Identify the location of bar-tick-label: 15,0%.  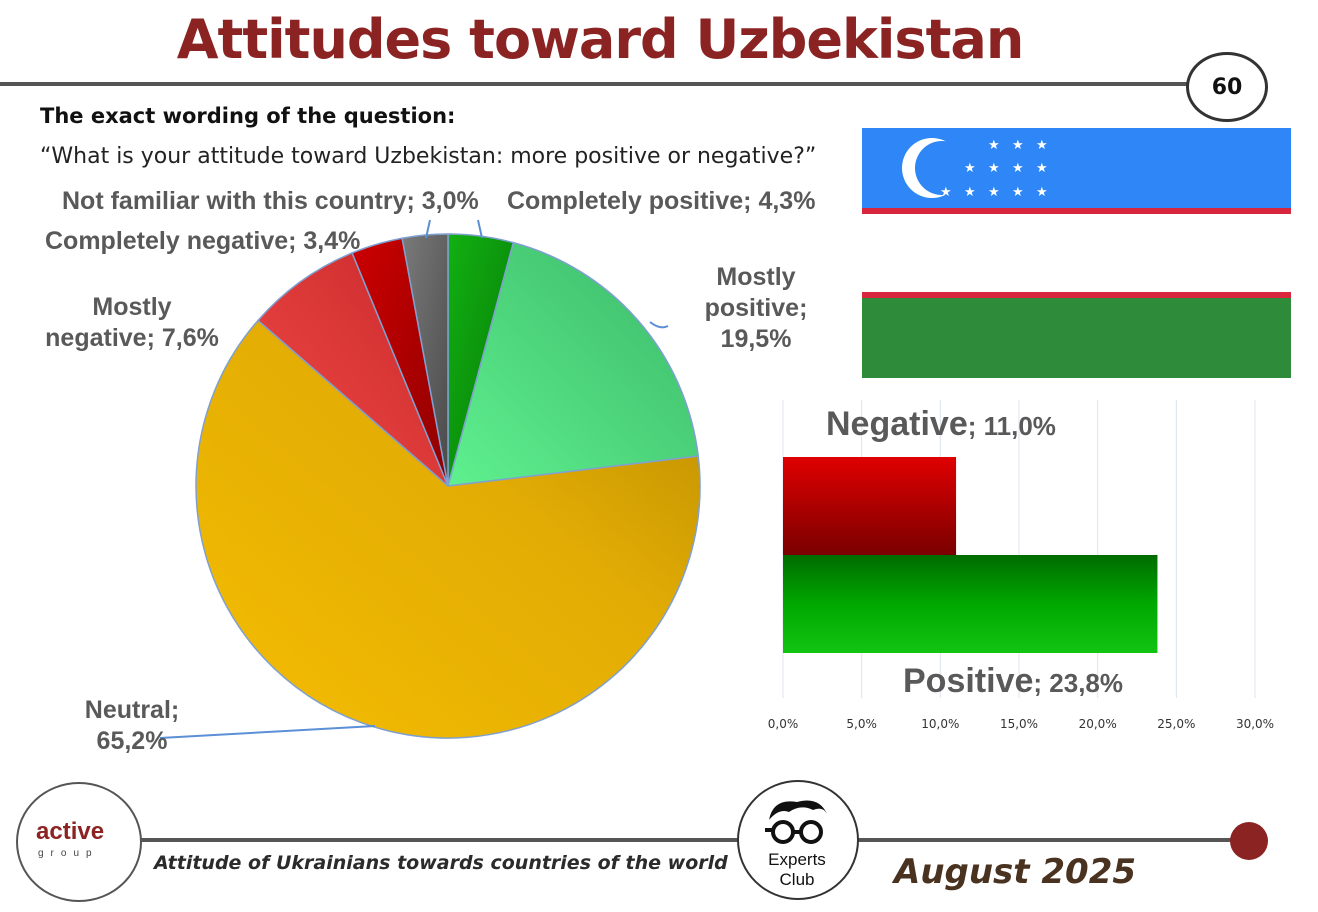
(1019, 724).